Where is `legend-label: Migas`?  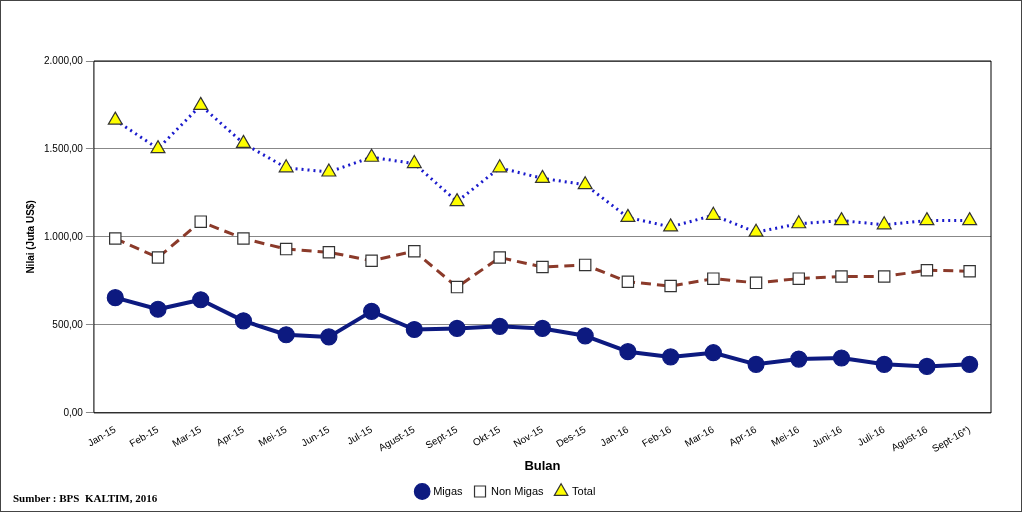
legend-label: Migas is located at coordinates (448, 490).